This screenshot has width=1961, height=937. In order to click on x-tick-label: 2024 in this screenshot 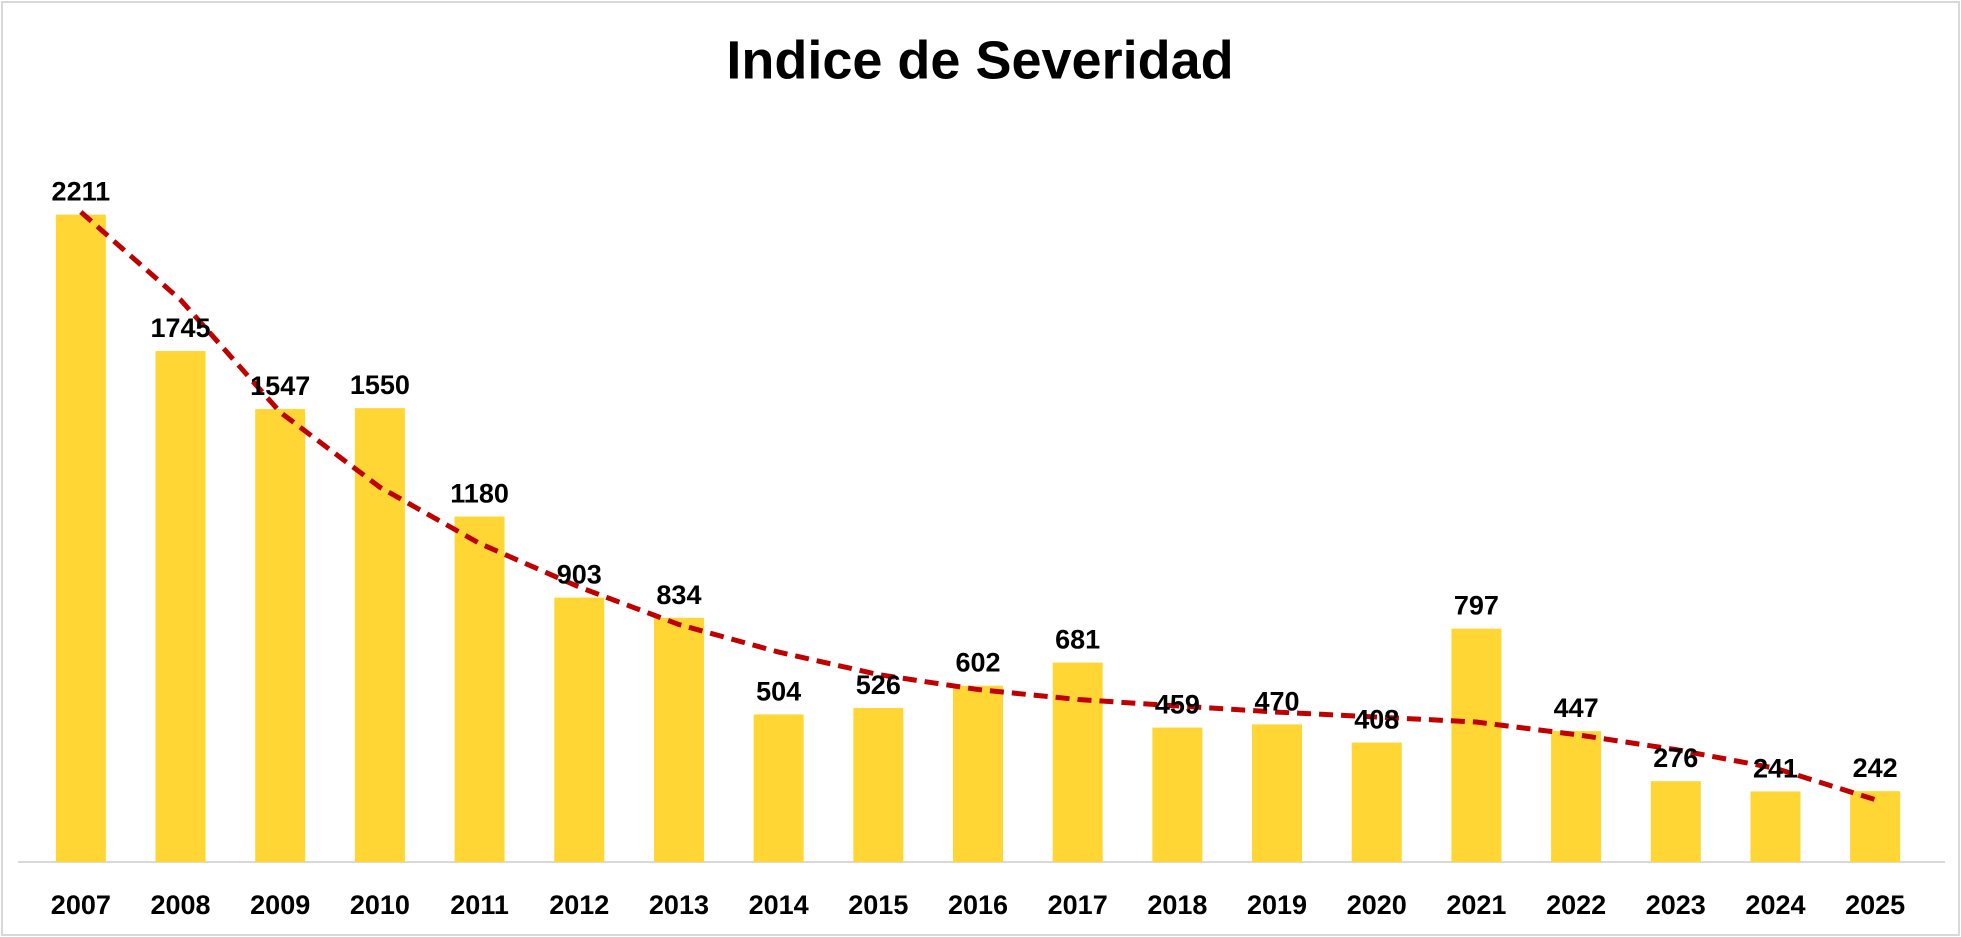, I will do `click(1775, 905)`.